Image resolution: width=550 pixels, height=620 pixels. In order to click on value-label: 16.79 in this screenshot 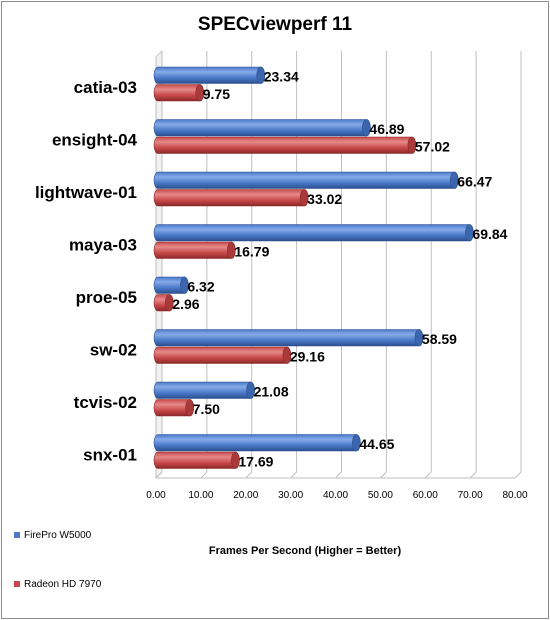, I will do `click(251, 252)`.